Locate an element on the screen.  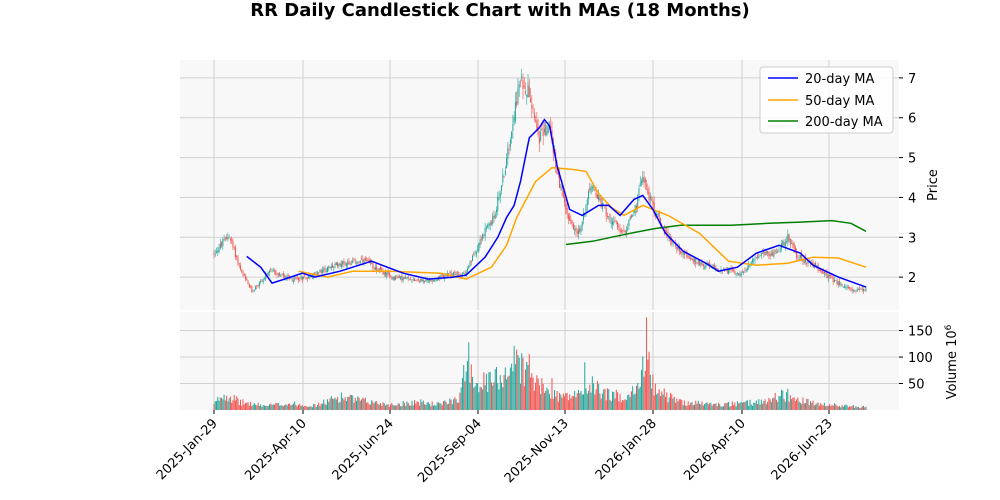
legend-label-ma20: 20-day MA is located at coordinates (839, 79).